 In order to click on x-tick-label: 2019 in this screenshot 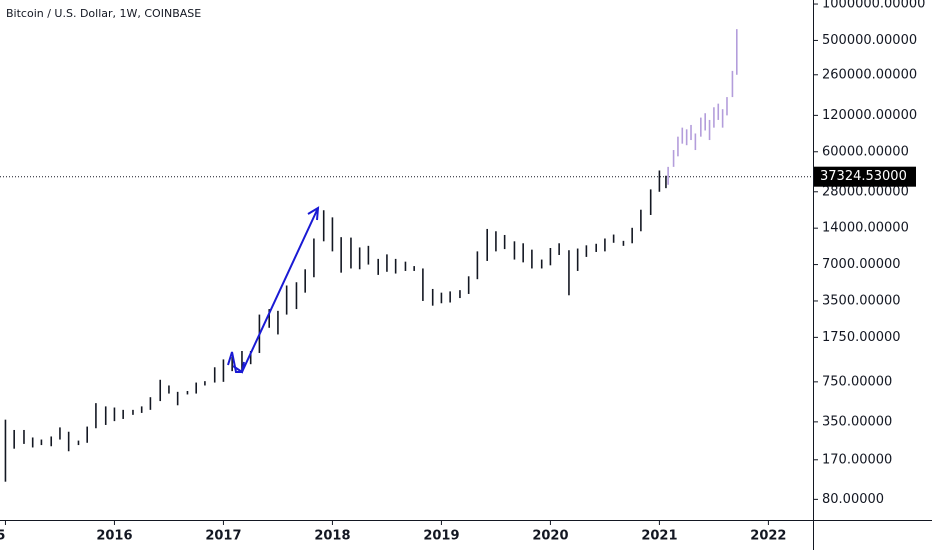, I will do `click(441, 536)`.